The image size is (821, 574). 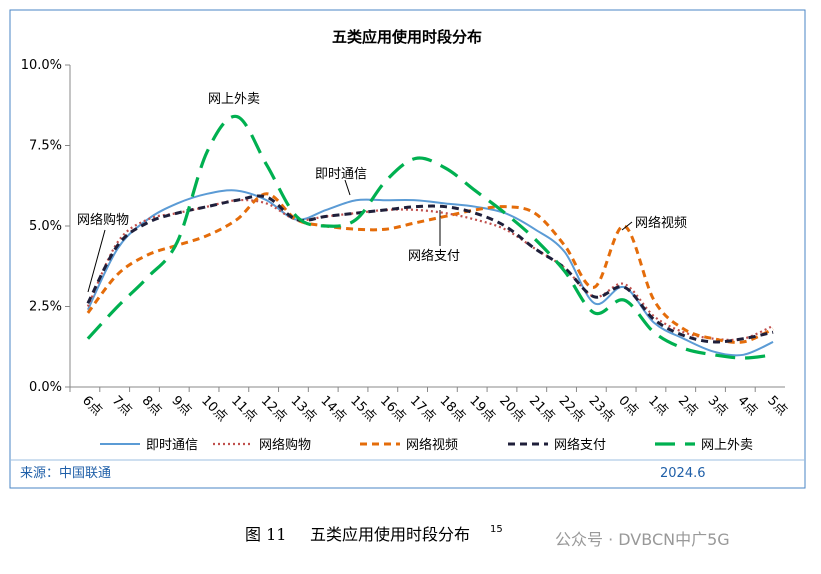 What do you see at coordinates (341, 174) in the screenshot?
I see `annotation: 即时通信` at bounding box center [341, 174].